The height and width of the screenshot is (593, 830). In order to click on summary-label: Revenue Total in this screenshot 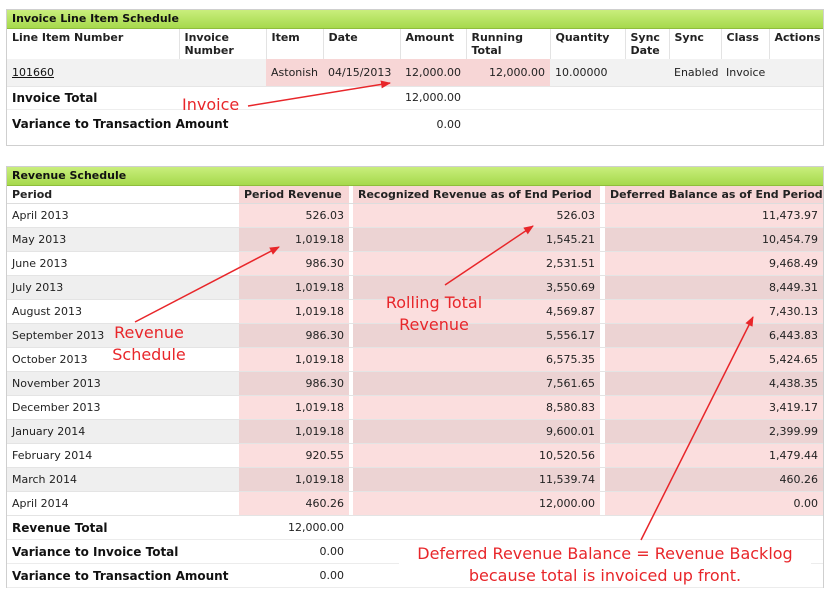, I will do `click(123, 527)`.